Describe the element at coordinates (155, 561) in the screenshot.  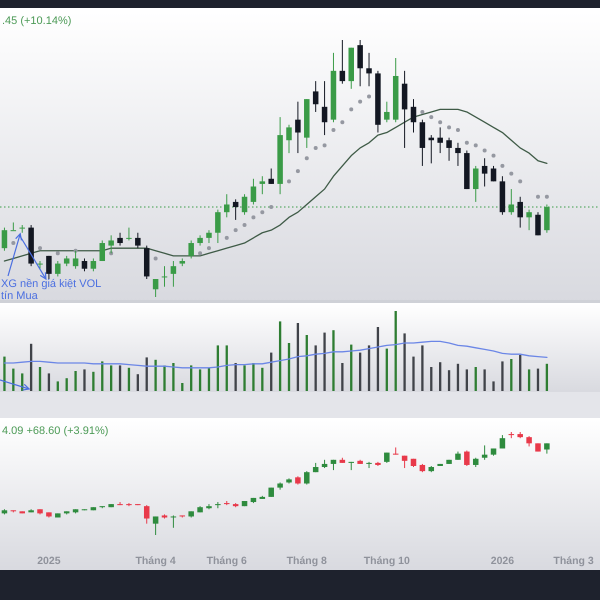
I see `x-tick-label: Tháng 4` at that location.